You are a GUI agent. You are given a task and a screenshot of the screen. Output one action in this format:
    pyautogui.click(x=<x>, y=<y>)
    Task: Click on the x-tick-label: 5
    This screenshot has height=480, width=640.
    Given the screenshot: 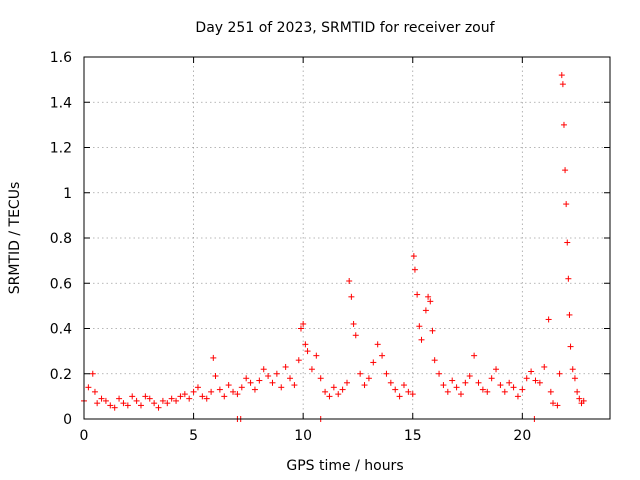 What is the action you would take?
    pyautogui.click(x=193, y=436)
    